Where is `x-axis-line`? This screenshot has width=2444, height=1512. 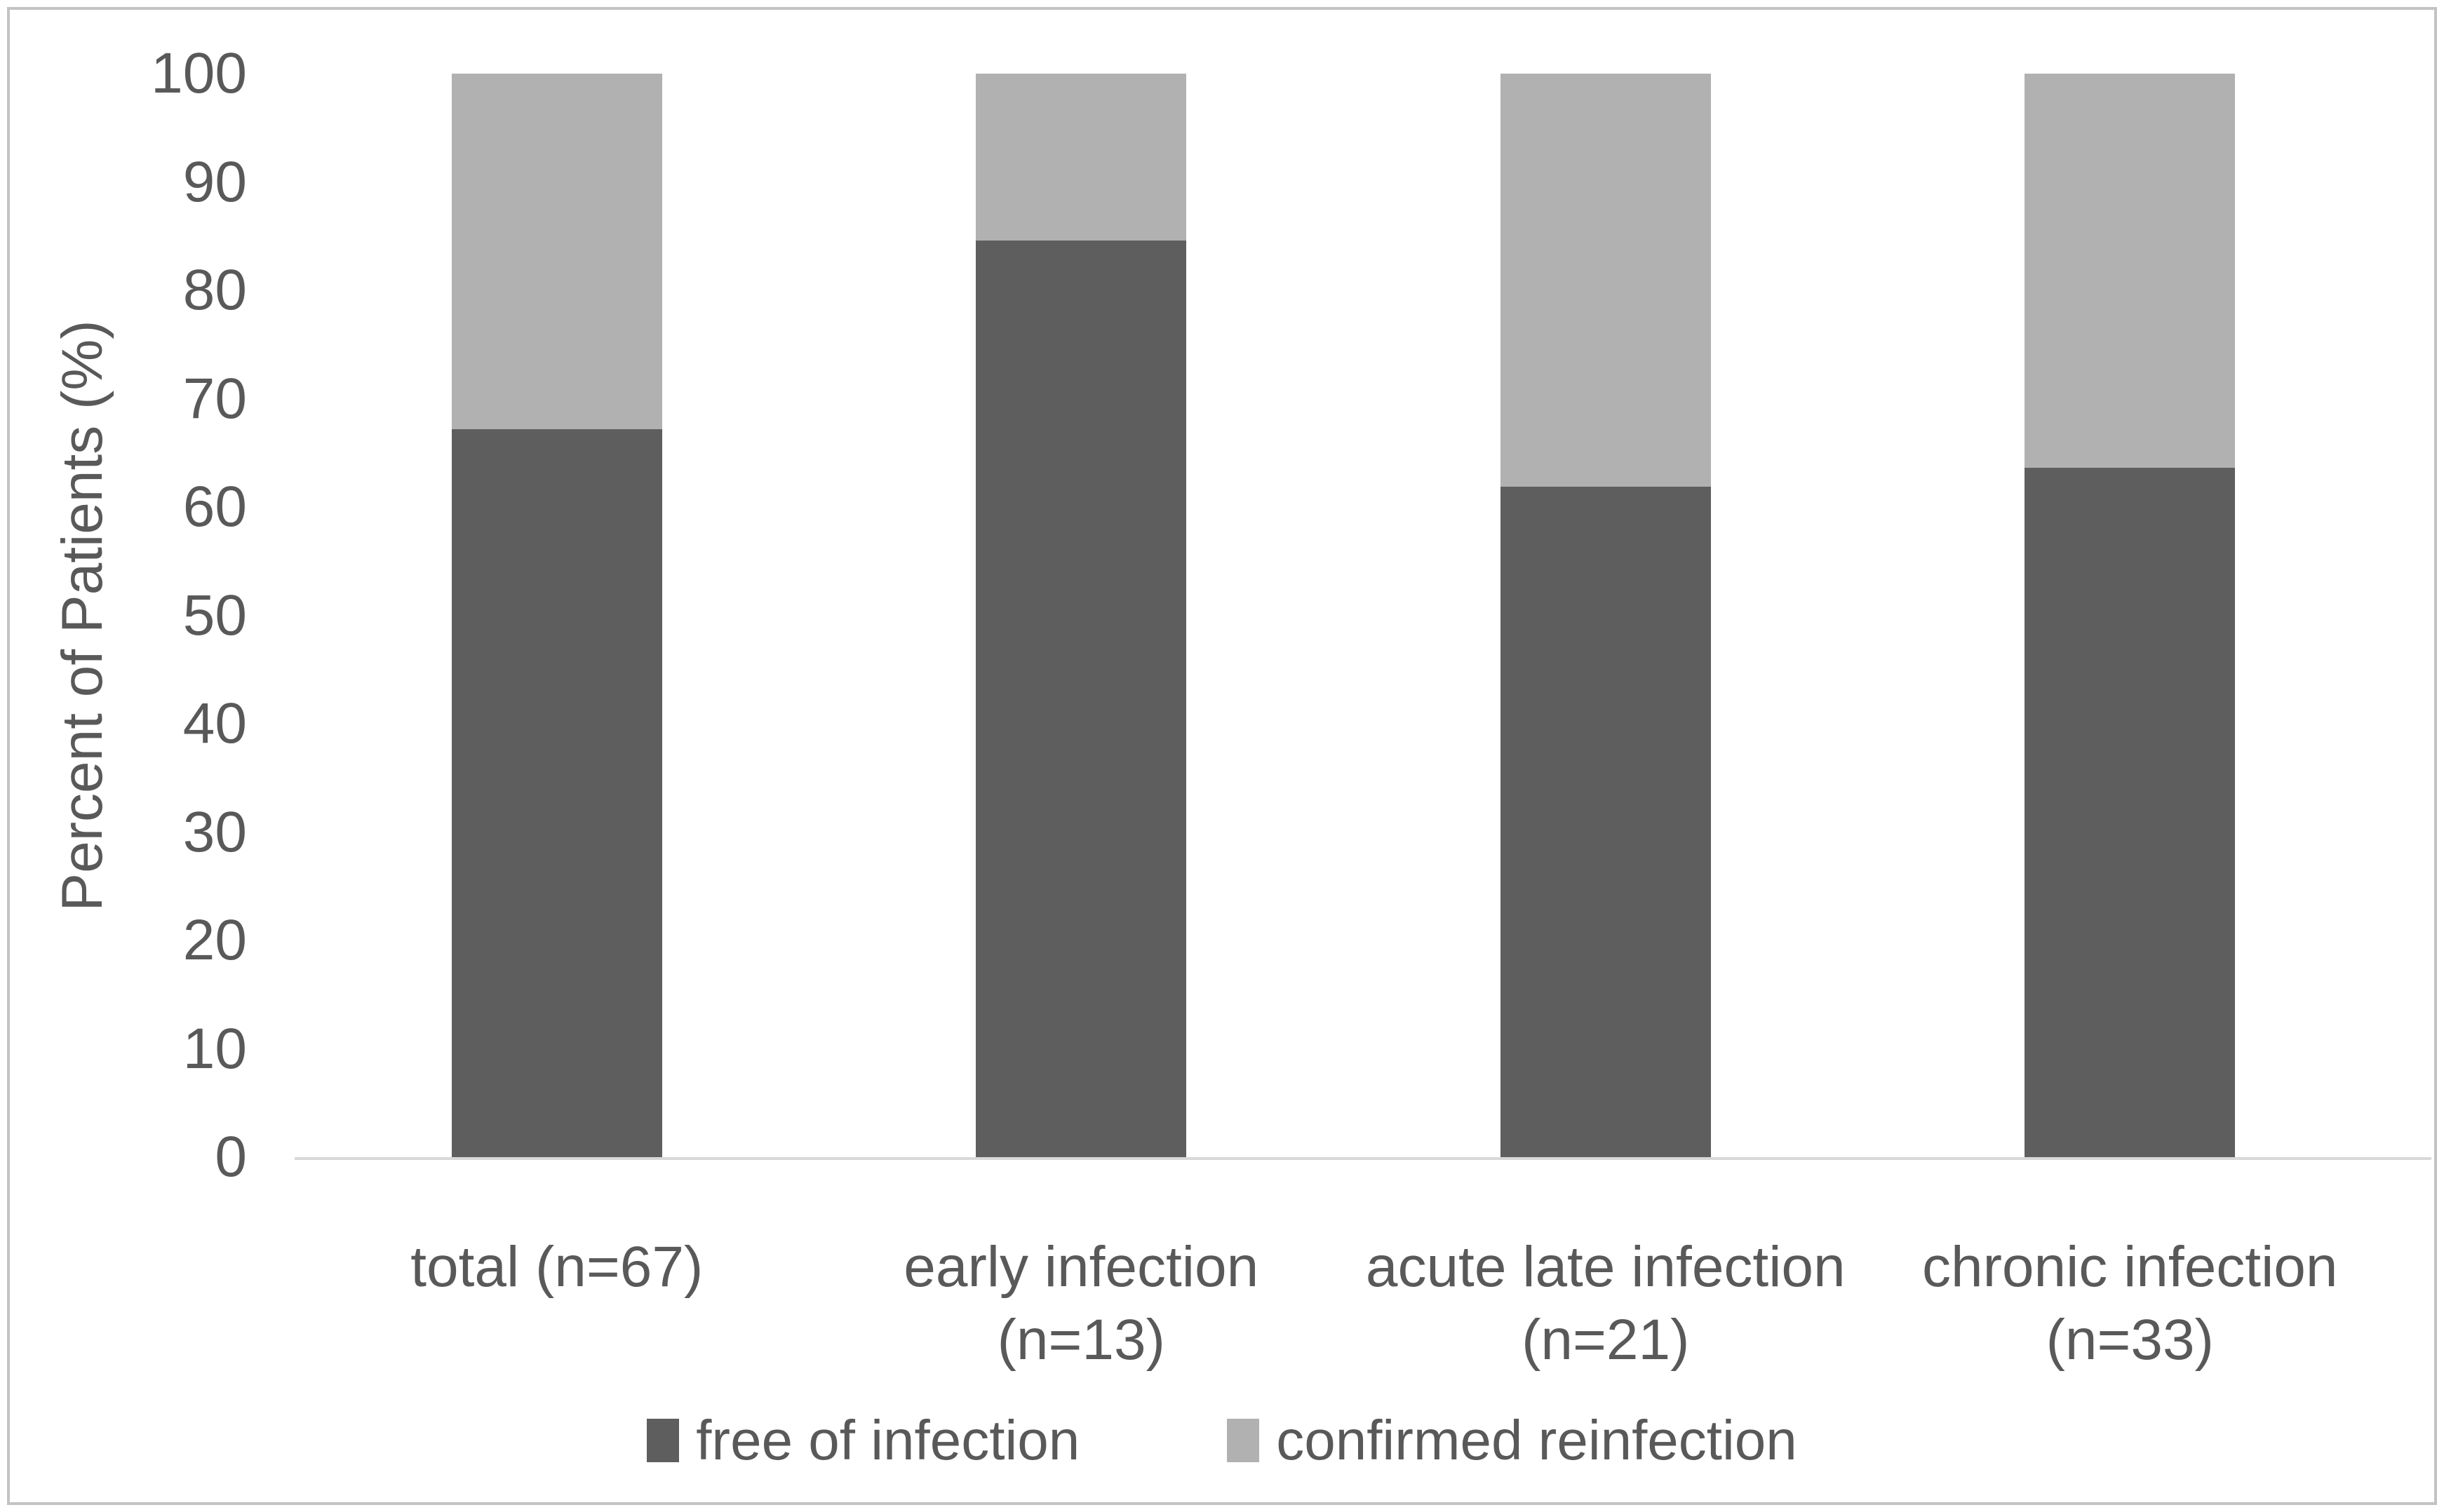 x-axis-line is located at coordinates (1363, 1158).